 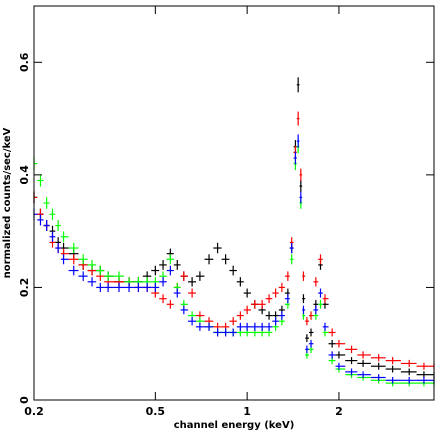 I want to click on y-tick-label: 0, so click(x=24, y=400).